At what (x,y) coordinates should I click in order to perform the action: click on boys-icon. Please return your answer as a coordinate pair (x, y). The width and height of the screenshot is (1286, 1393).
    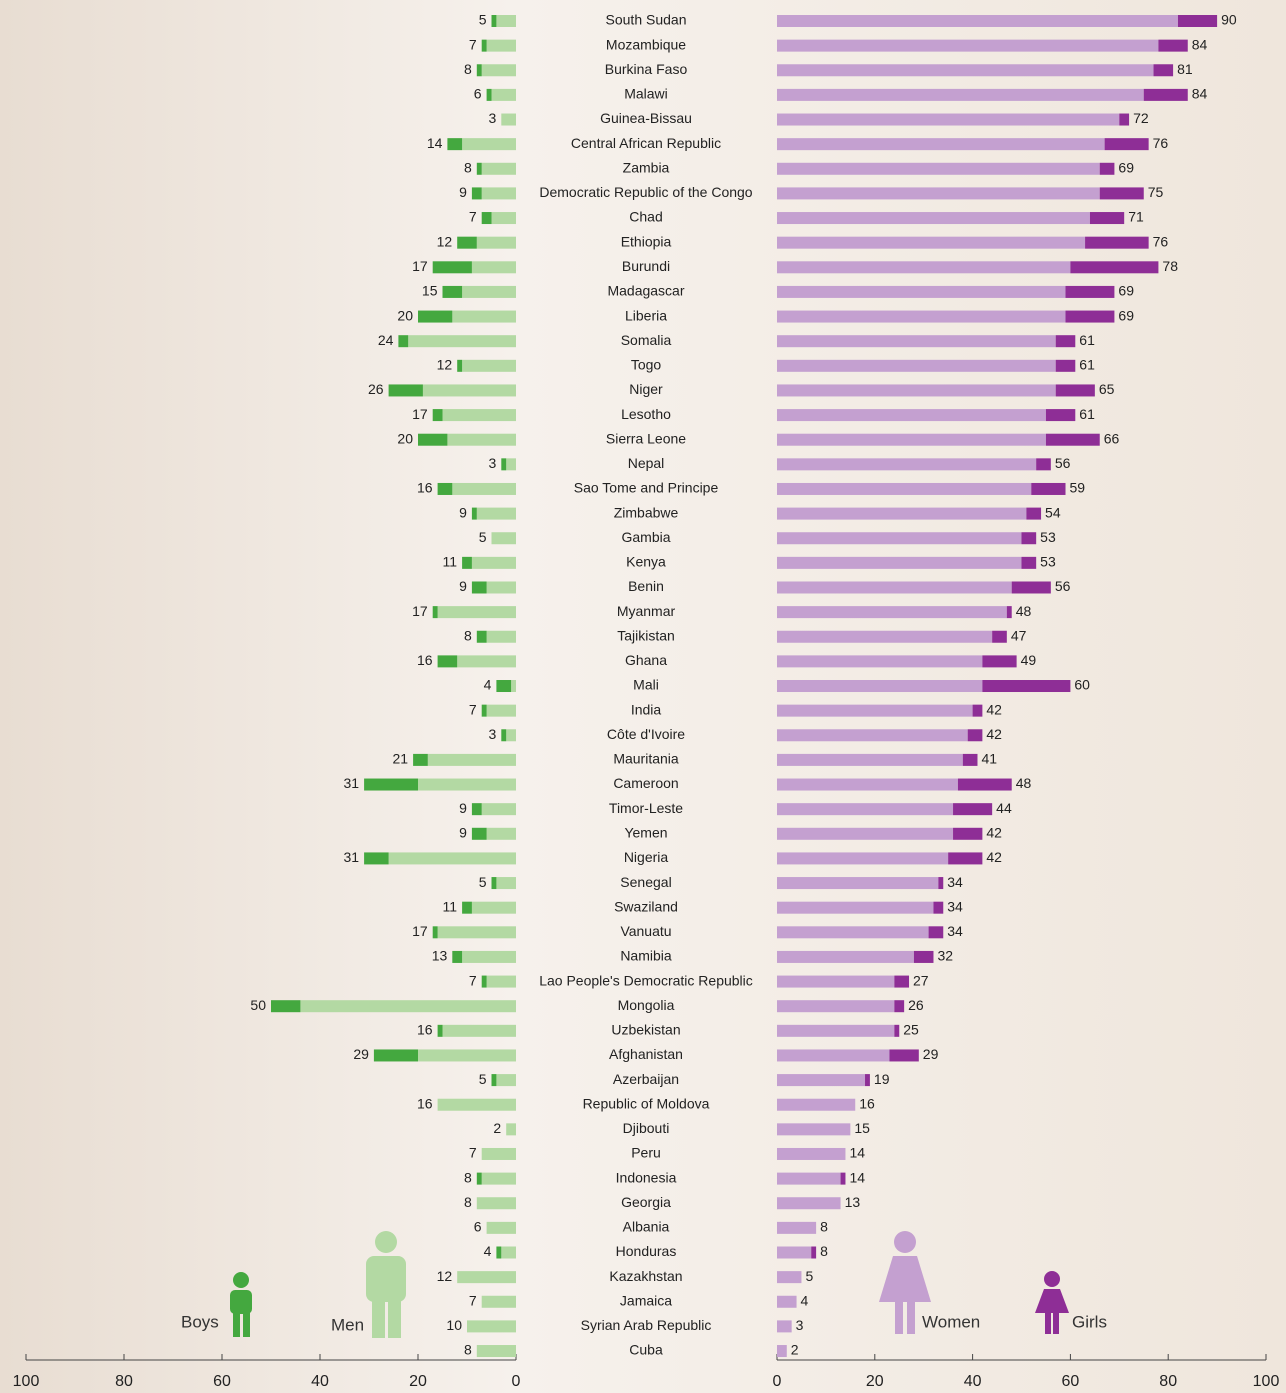
    Looking at the image, I should click on (241, 1304).